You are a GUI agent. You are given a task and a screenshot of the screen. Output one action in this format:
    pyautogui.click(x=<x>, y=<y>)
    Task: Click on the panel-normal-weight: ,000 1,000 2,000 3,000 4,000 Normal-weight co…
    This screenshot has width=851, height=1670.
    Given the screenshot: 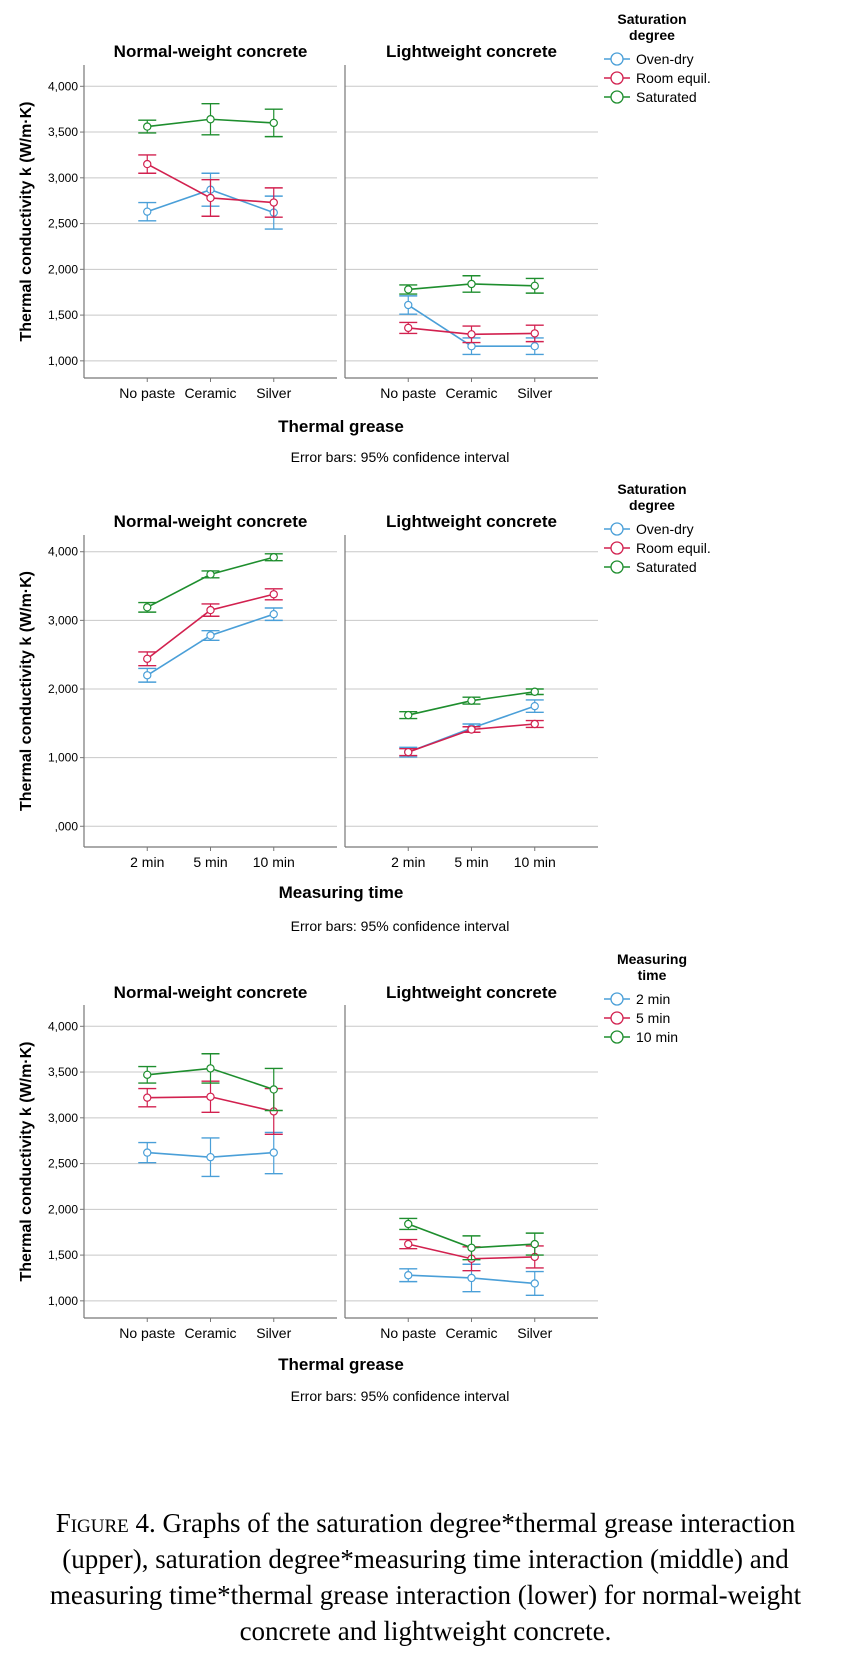 What is the action you would take?
    pyautogui.click(x=192, y=691)
    